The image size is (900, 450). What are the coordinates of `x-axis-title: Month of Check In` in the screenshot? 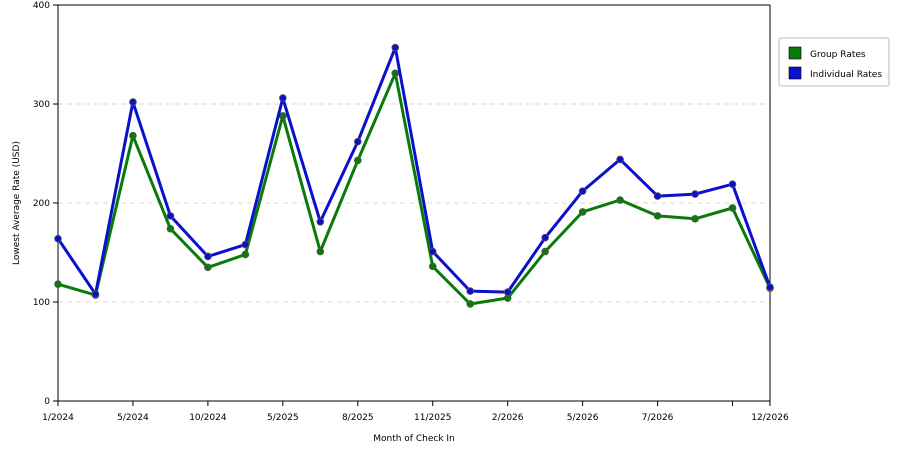 It's located at (414, 439).